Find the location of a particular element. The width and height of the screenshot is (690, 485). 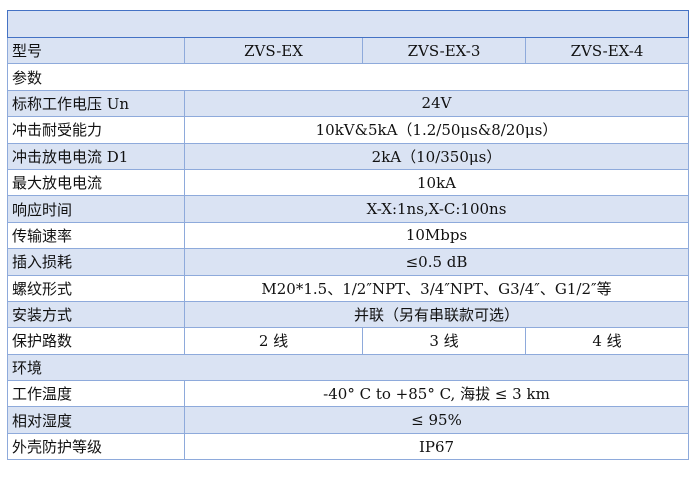

table-row: 外壳防护等级 IP67 is located at coordinates (348, 446).